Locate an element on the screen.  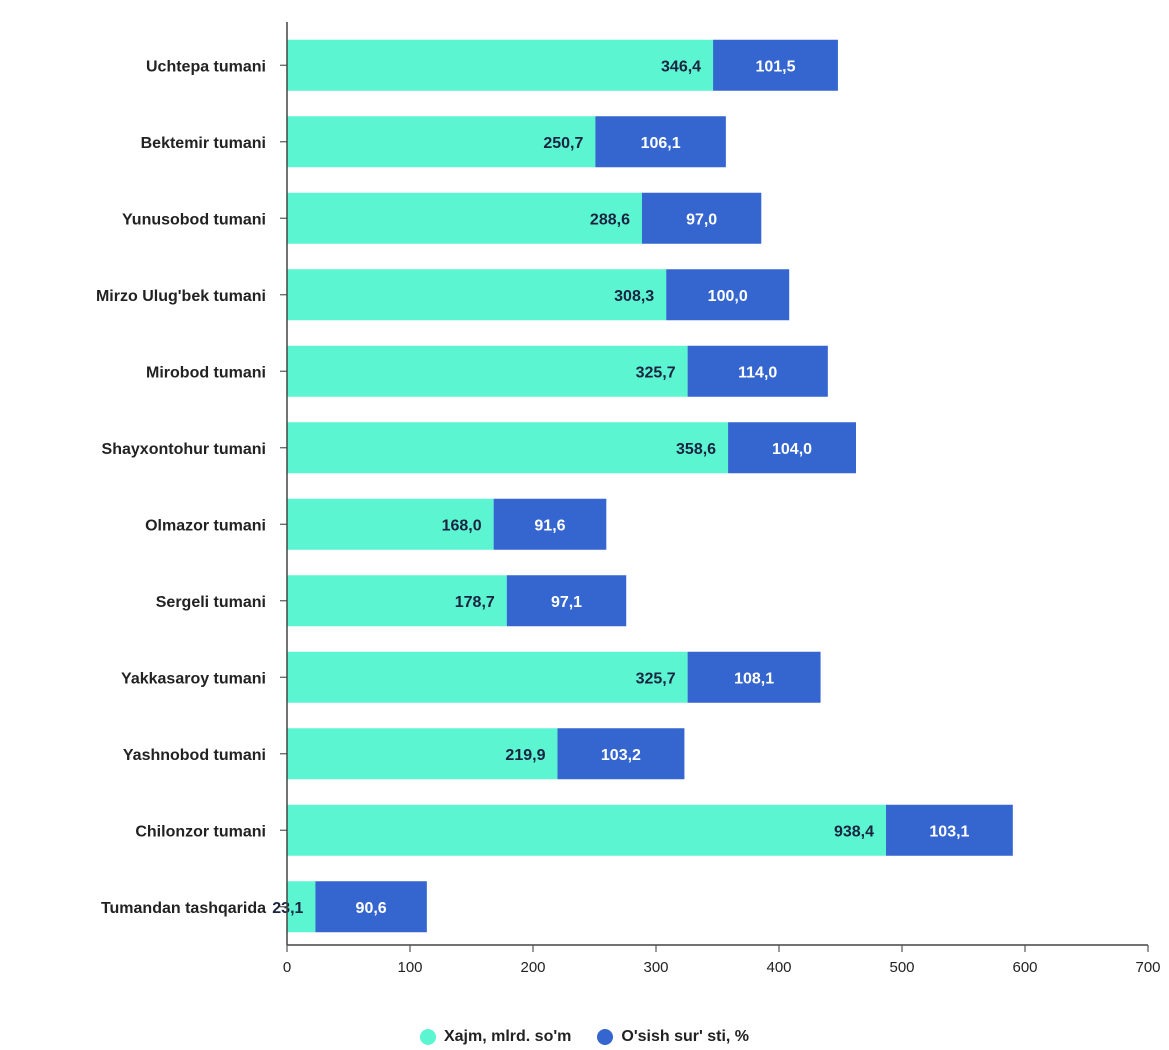
category-label: Shayxontohur tumani is located at coordinates (184, 449).